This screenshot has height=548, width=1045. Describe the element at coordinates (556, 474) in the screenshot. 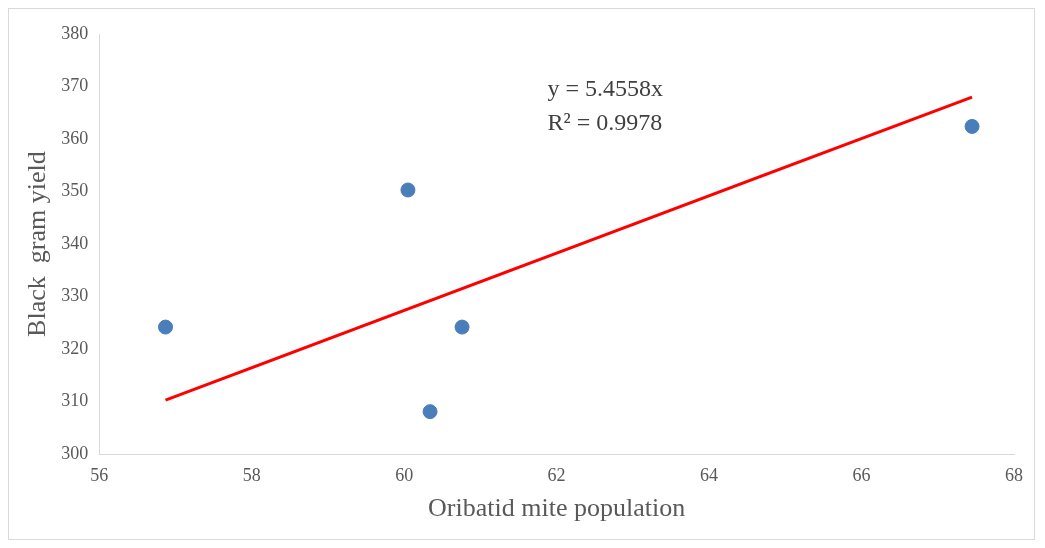

I see `x-tick-label: 62` at that location.